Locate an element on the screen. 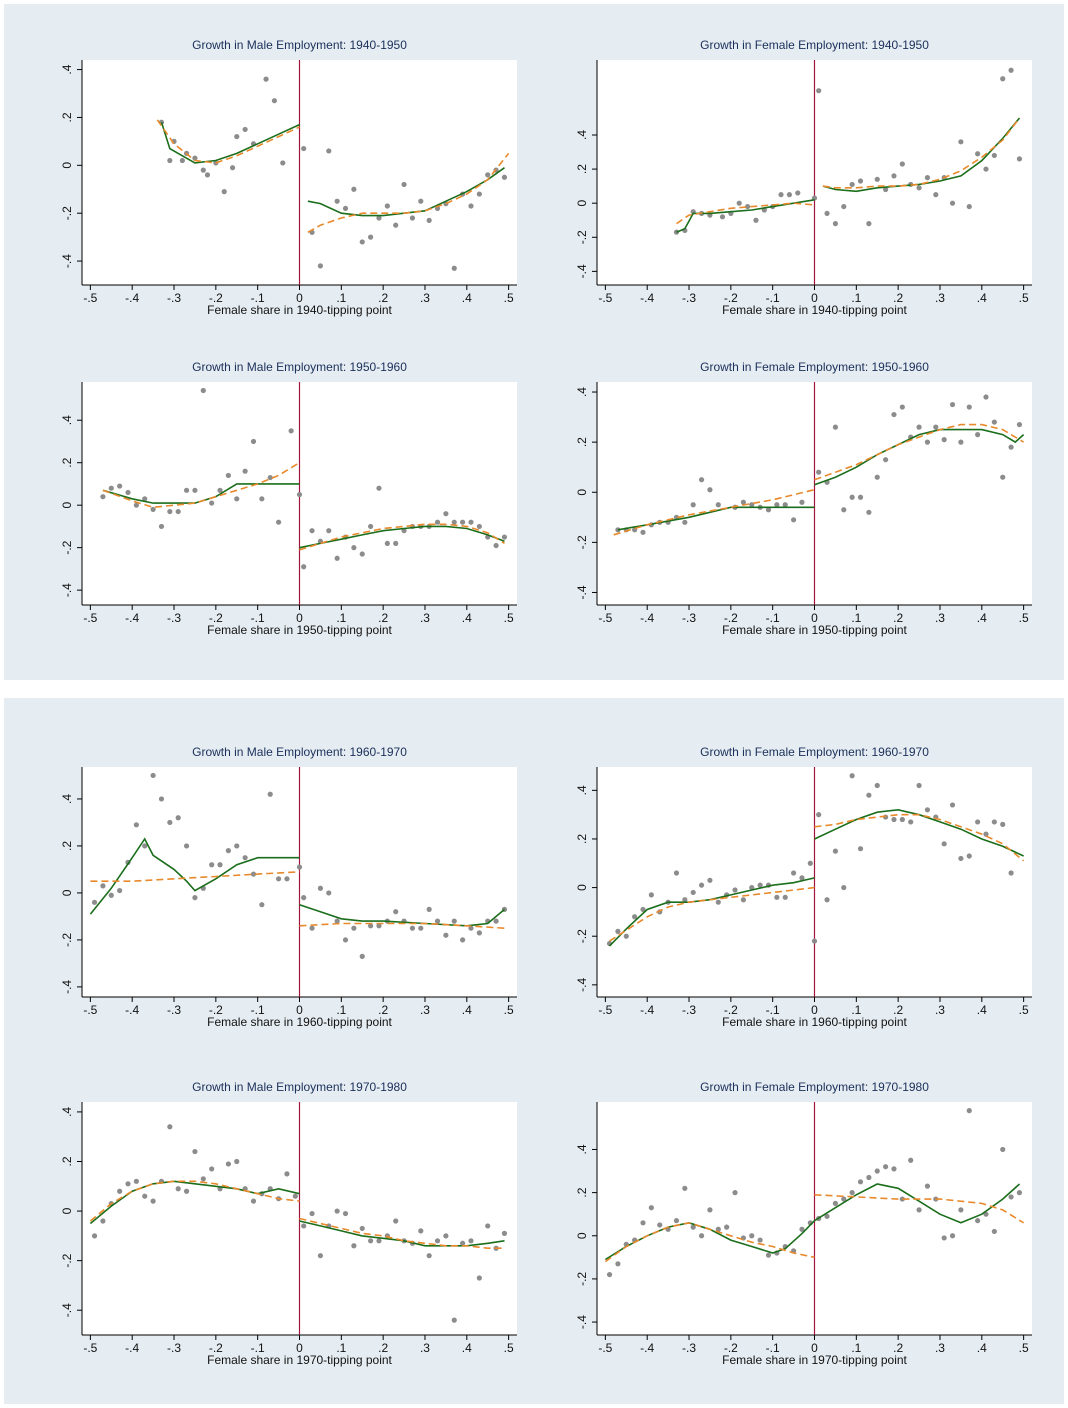  panel-title: Growth in Female Employment: 1960-1970 is located at coordinates (814, 752).